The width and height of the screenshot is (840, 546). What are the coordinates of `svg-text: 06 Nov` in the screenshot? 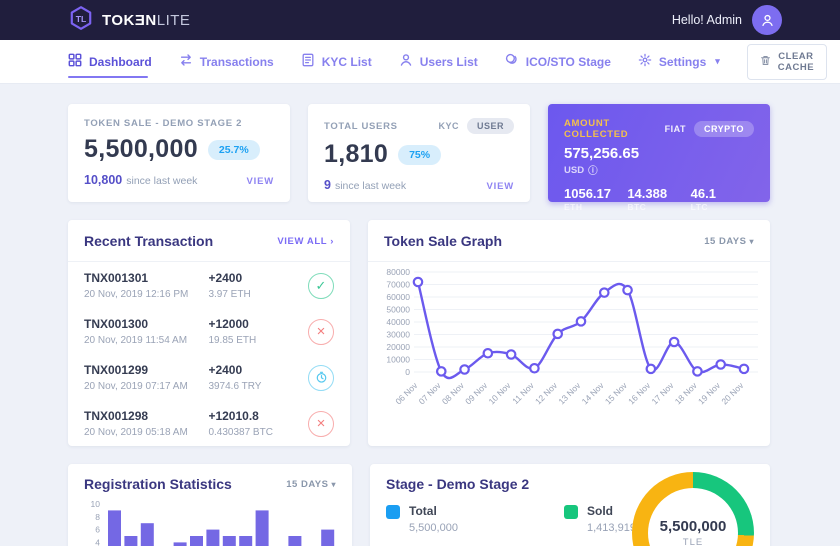 It's located at (406, 393).